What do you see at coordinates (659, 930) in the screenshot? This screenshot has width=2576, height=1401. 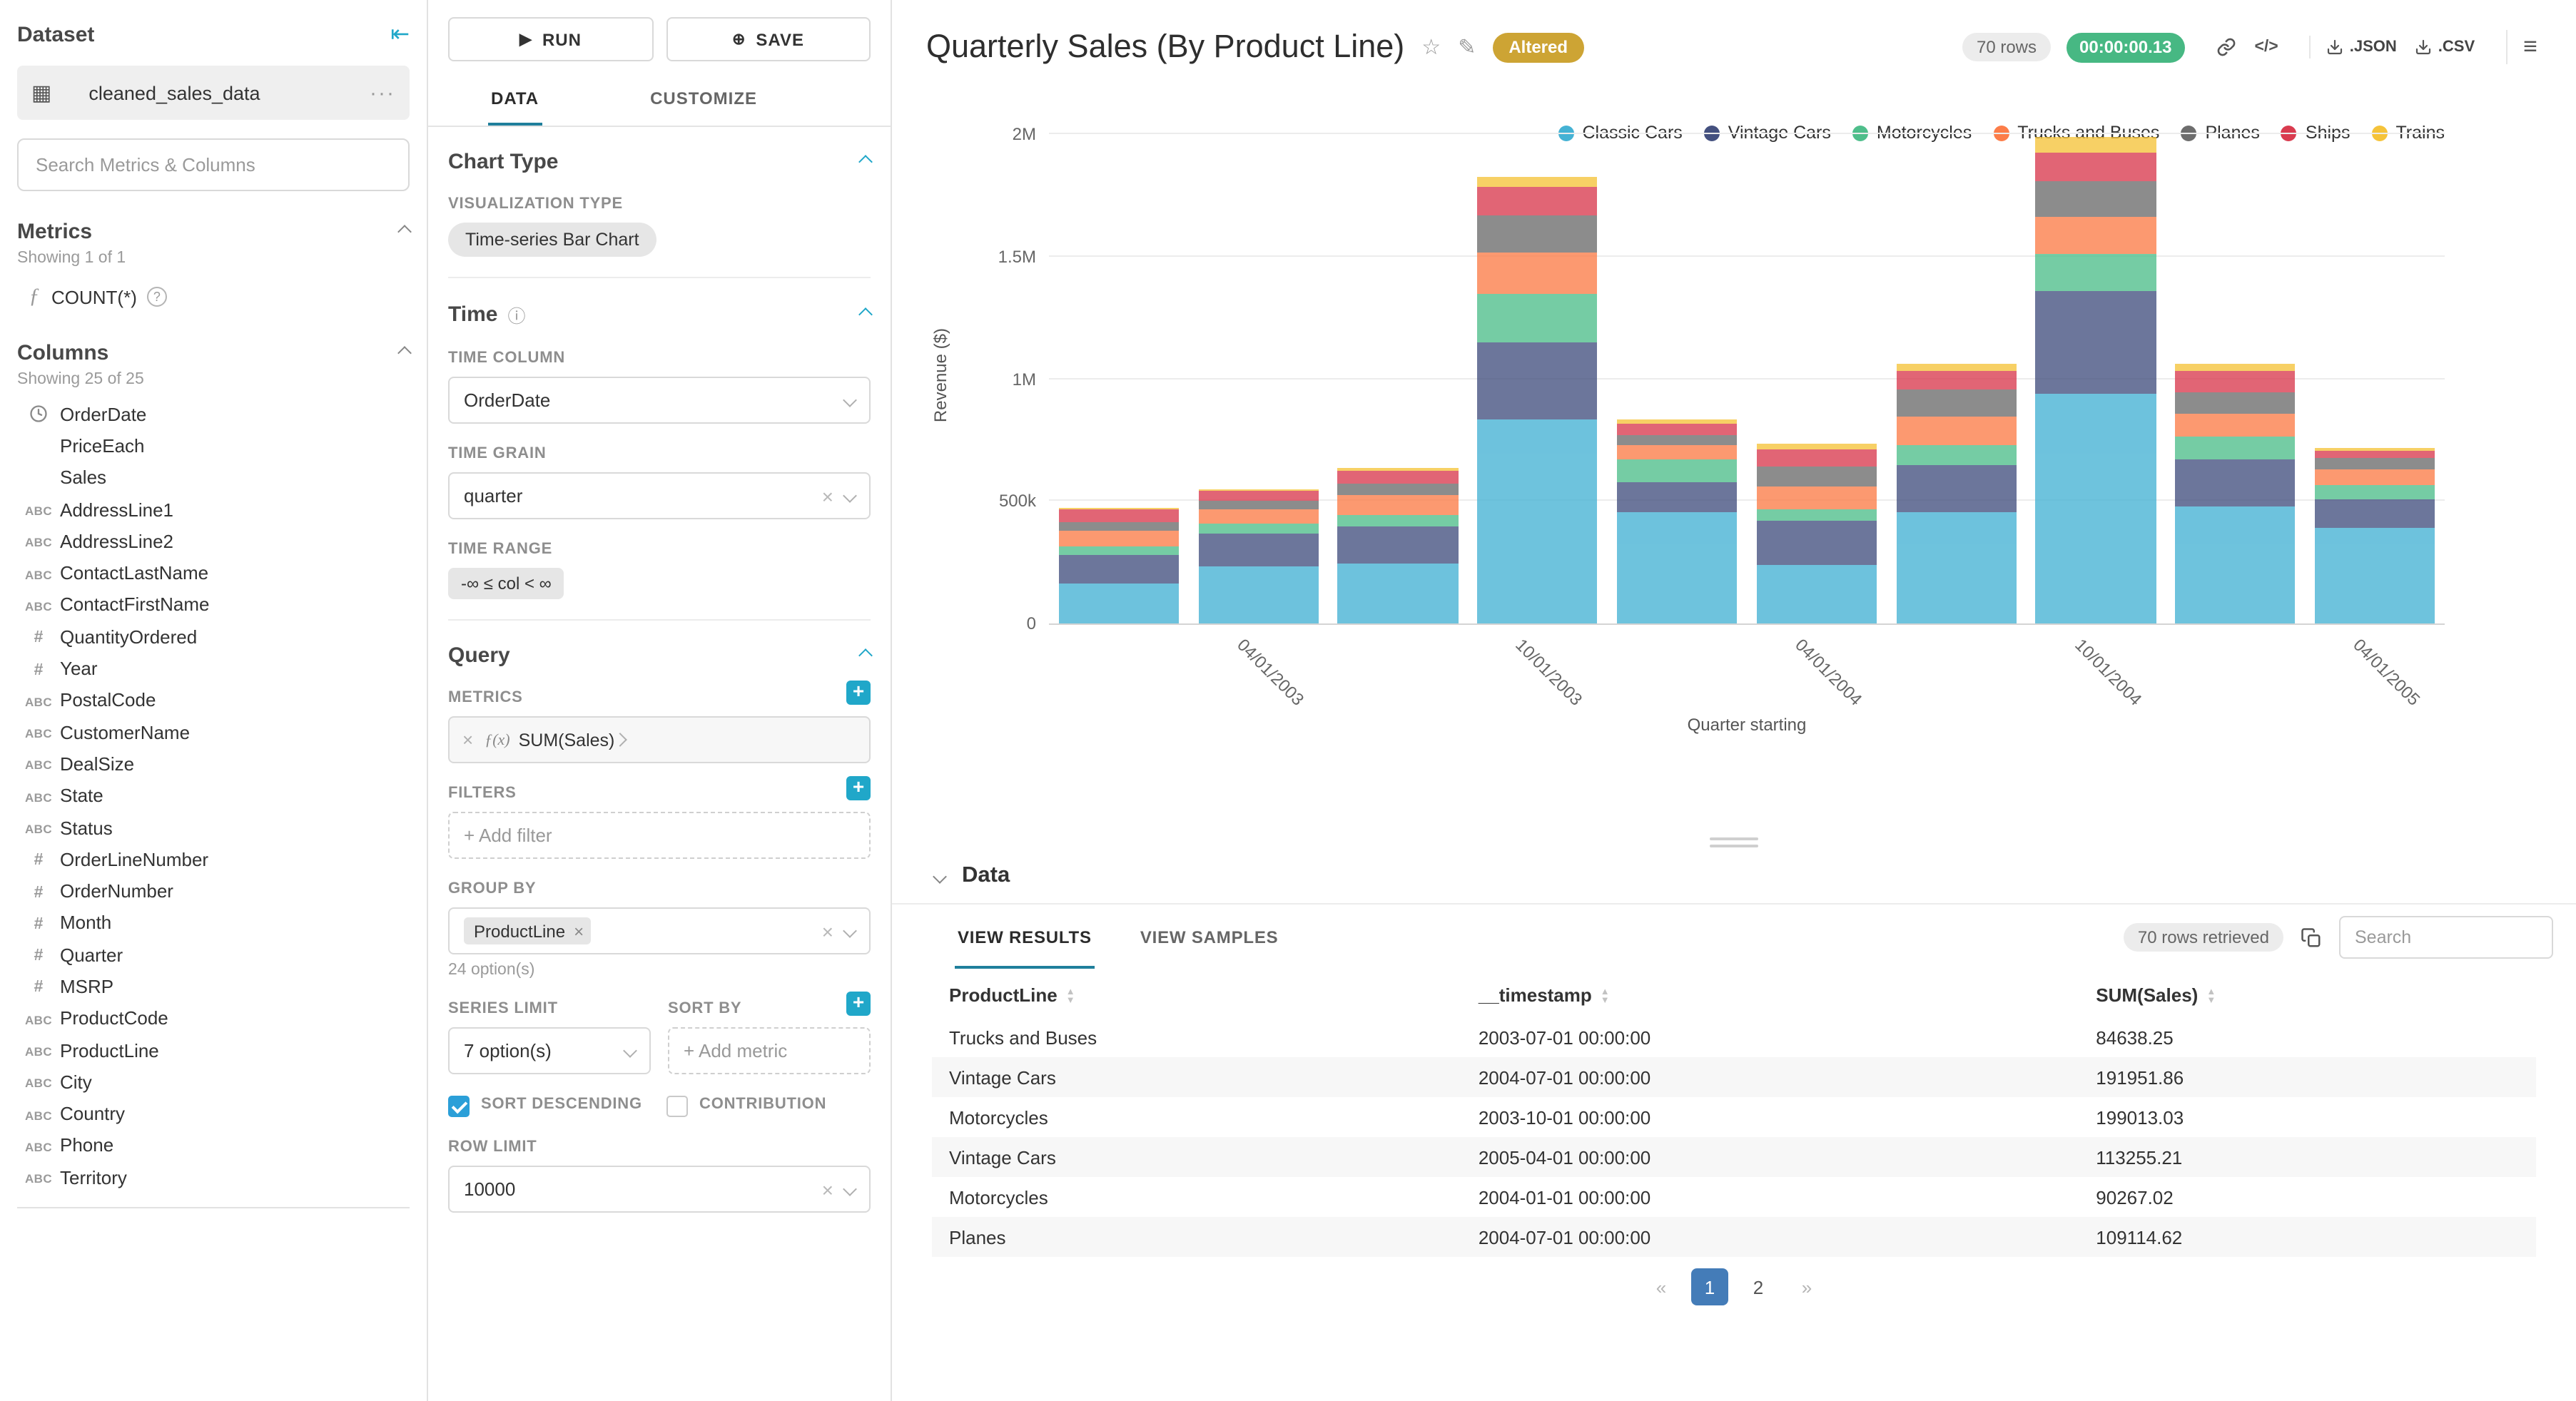 I see `group-by-select: ProductLine × ×` at bounding box center [659, 930].